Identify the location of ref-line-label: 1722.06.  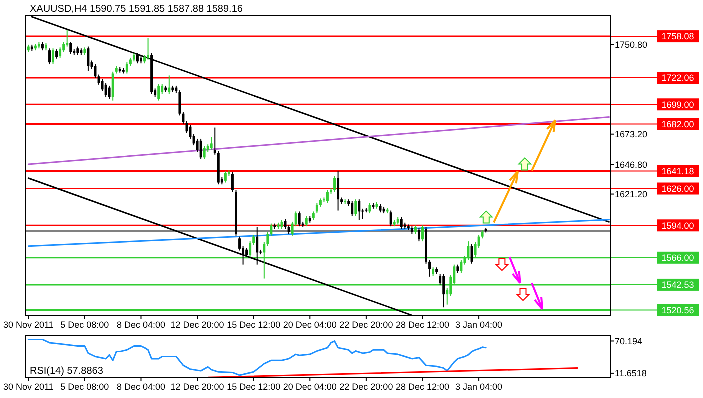
(678, 78).